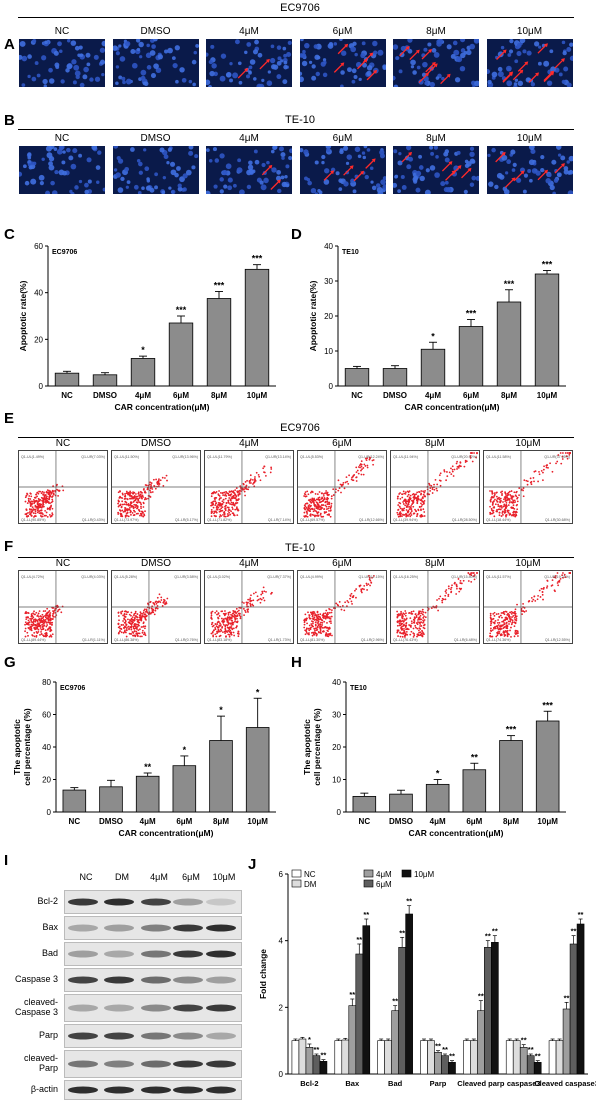  What do you see at coordinates (365, 821) in the screenshot?
I see `x-tick-label: NC` at bounding box center [365, 821].